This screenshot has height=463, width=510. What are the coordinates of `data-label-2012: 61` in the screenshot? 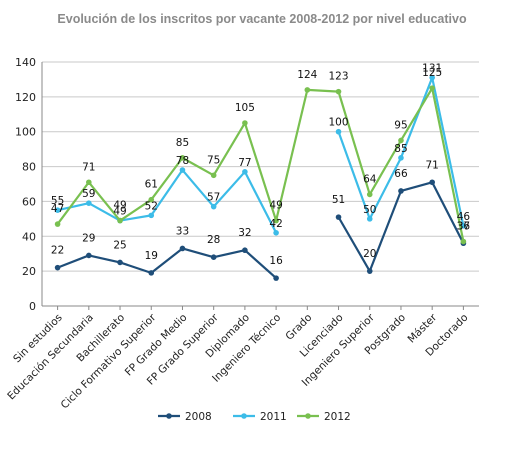 It's located at (151, 185).